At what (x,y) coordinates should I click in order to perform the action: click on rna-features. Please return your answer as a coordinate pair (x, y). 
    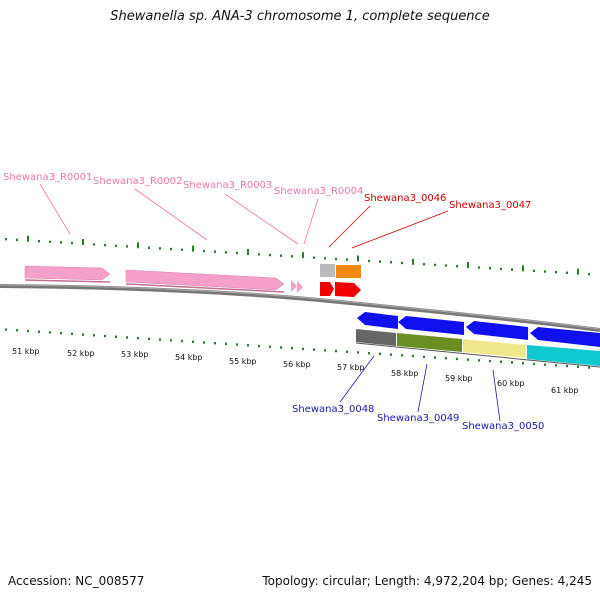
    Looking at the image, I should click on (163, 279).